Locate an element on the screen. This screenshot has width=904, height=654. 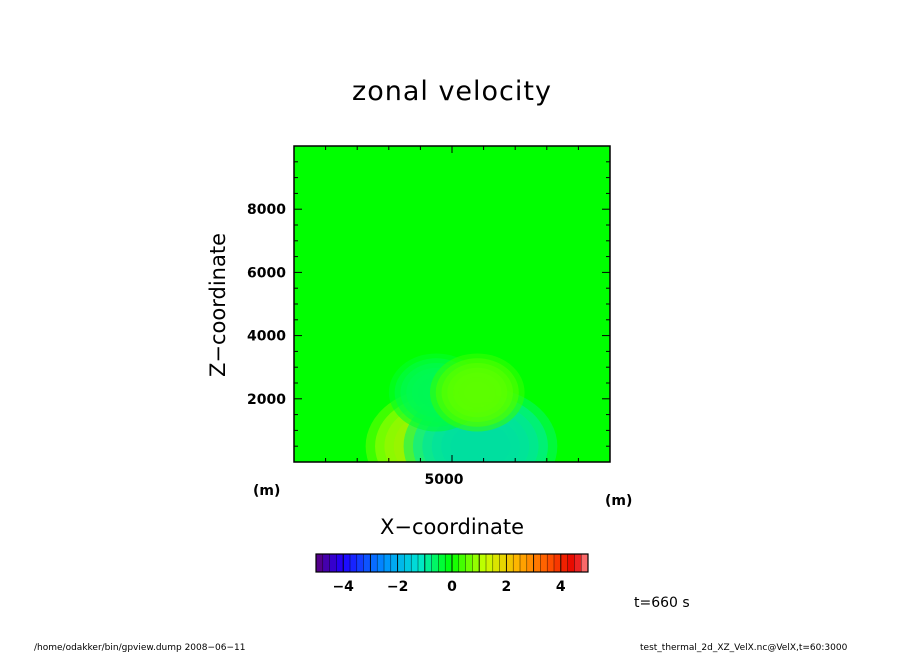
y-tick-label: 2000 is located at coordinates (266, 400).